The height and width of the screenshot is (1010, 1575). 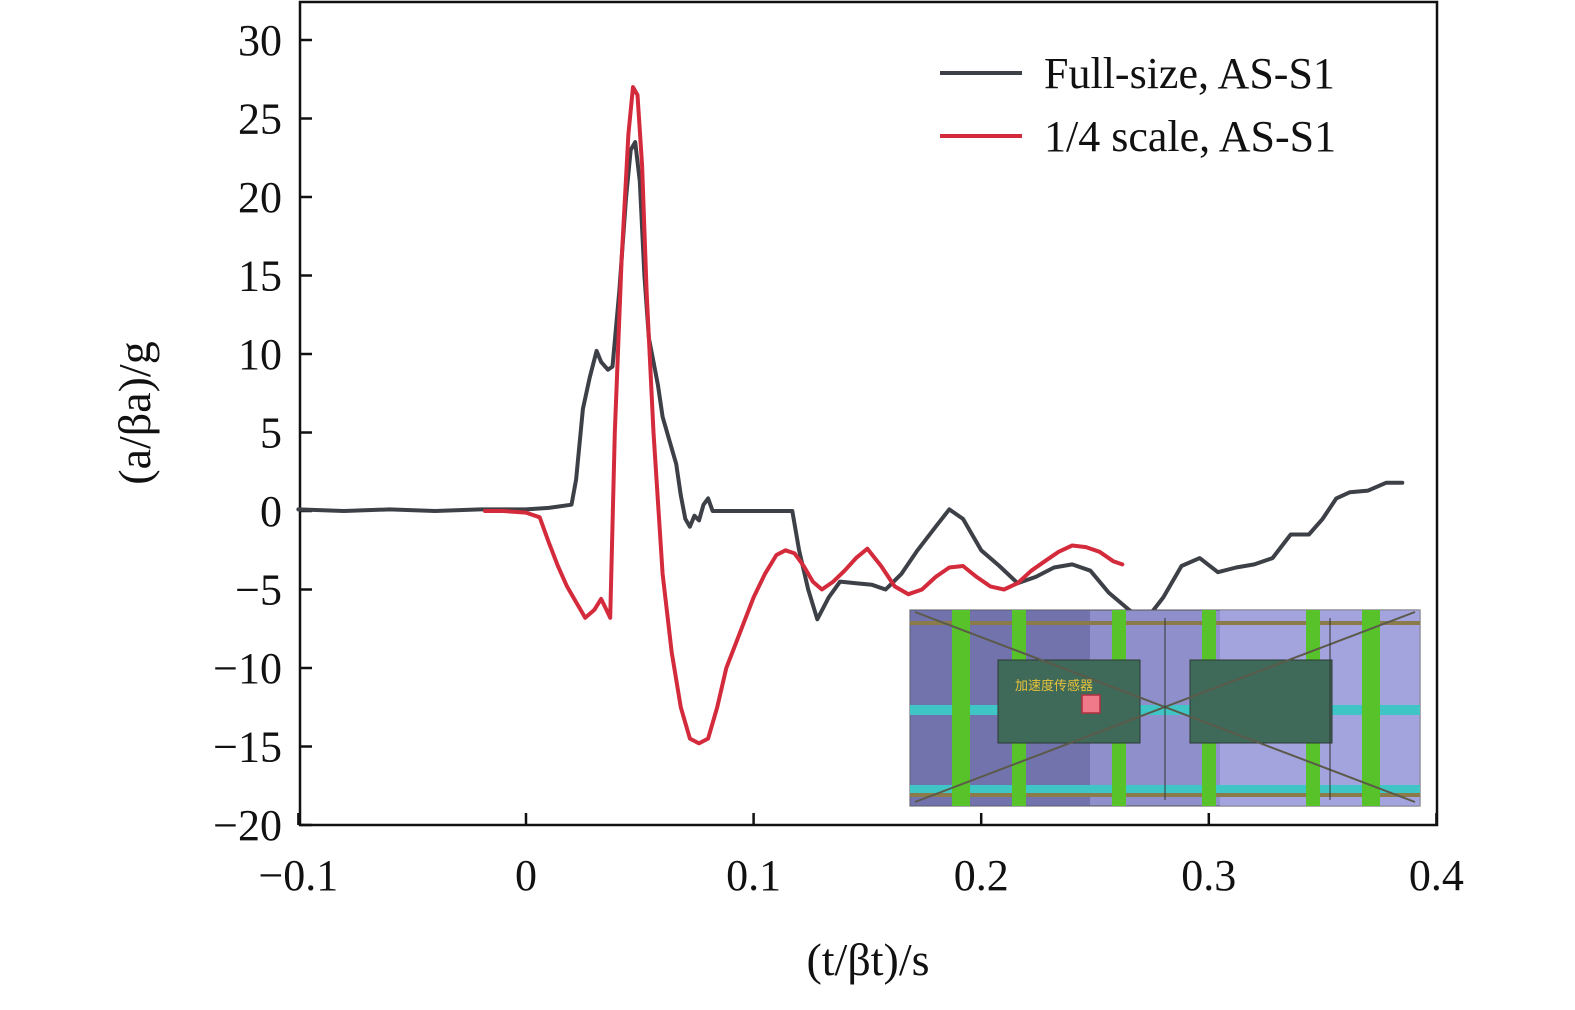 I want to click on y-tick-label: 20, so click(x=260, y=197).